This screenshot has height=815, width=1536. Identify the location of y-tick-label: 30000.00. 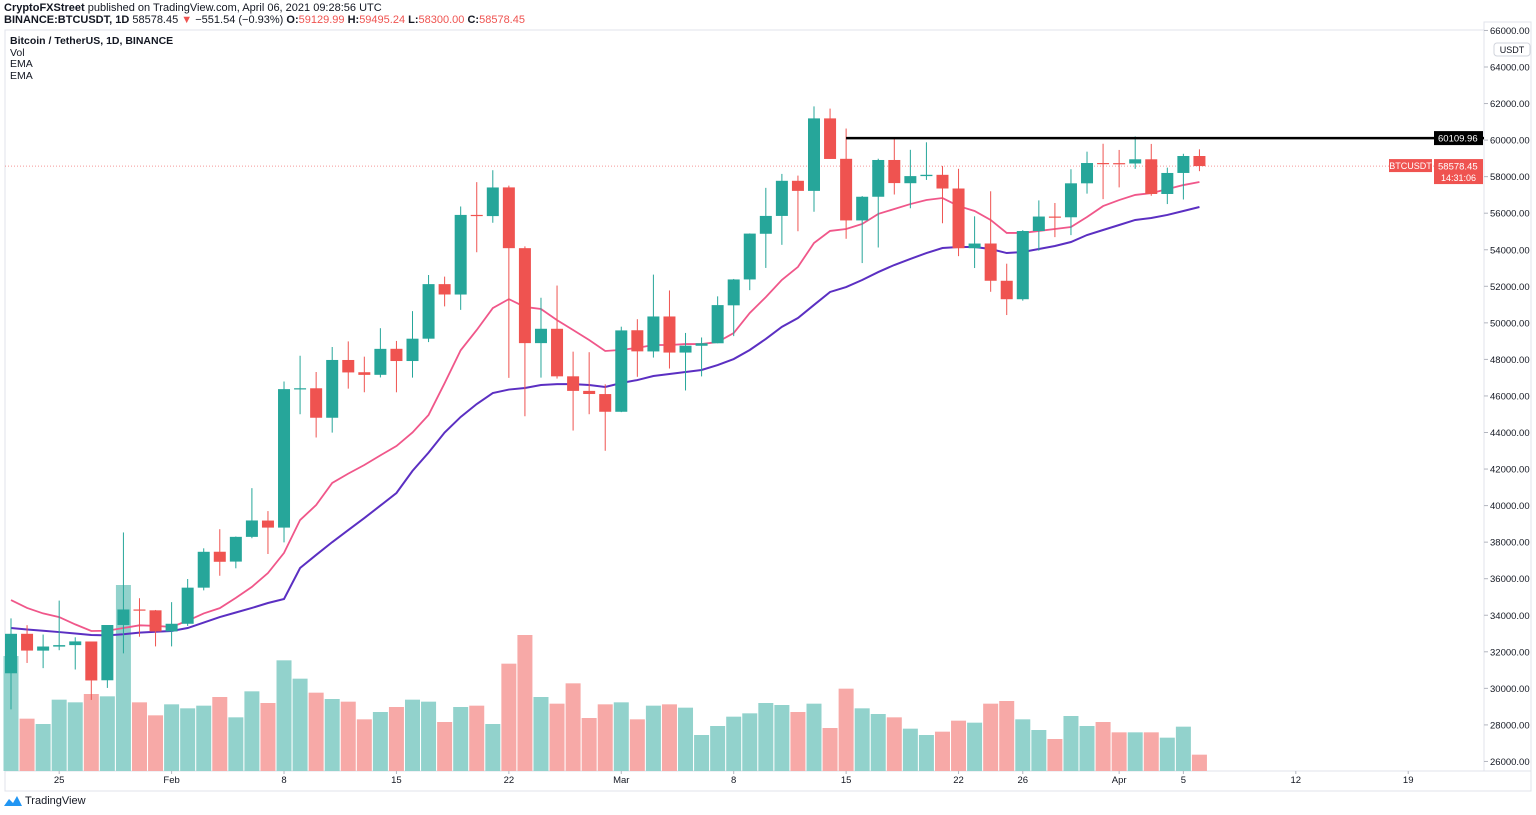
(1510, 689).